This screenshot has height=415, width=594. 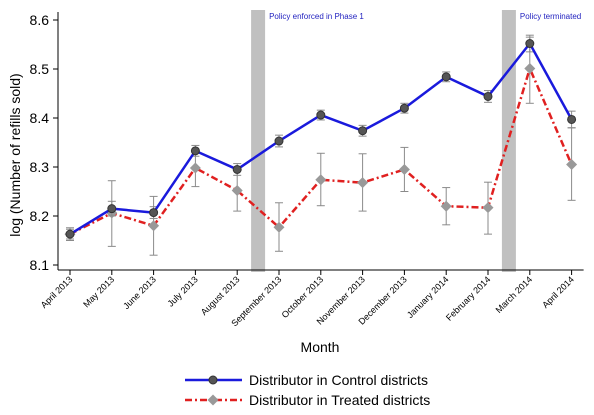 What do you see at coordinates (320, 347) in the screenshot?
I see `x-axis-title: Month` at bounding box center [320, 347].